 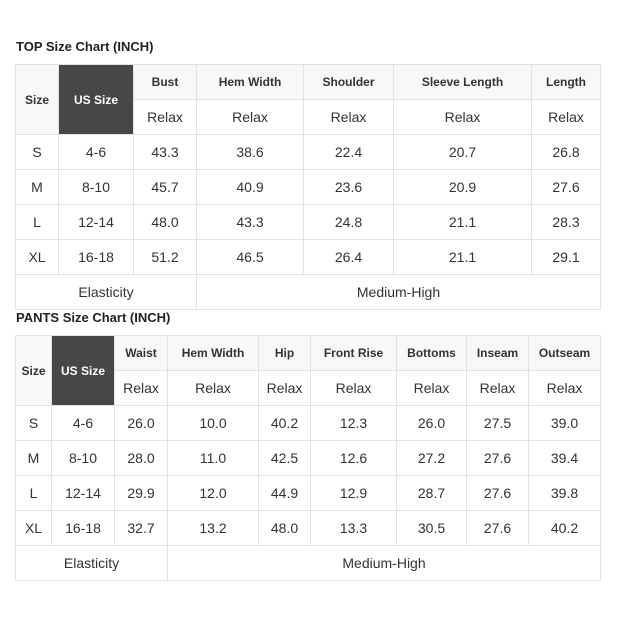 I want to click on value-cell: 26.8, so click(x=566, y=152).